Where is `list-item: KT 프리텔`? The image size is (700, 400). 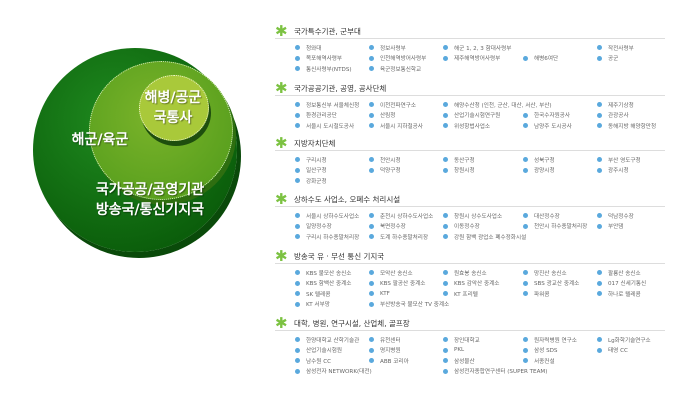
list-item: KT 프리텔 is located at coordinates (483, 293).